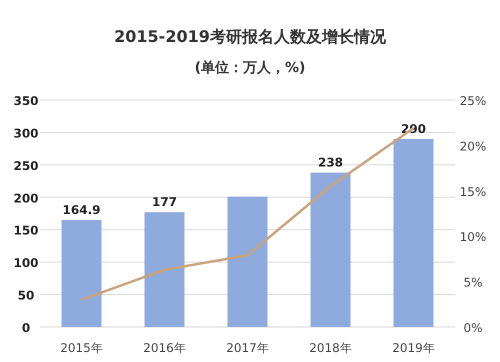 Image resolution: width=500 pixels, height=362 pixels. What do you see at coordinates (26, 101) in the screenshot?
I see `y-tick-label: 350` at bounding box center [26, 101].